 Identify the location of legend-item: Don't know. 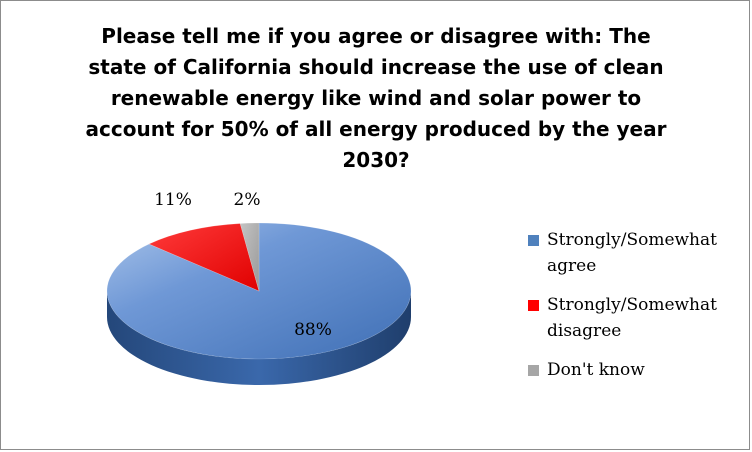
(636, 370).